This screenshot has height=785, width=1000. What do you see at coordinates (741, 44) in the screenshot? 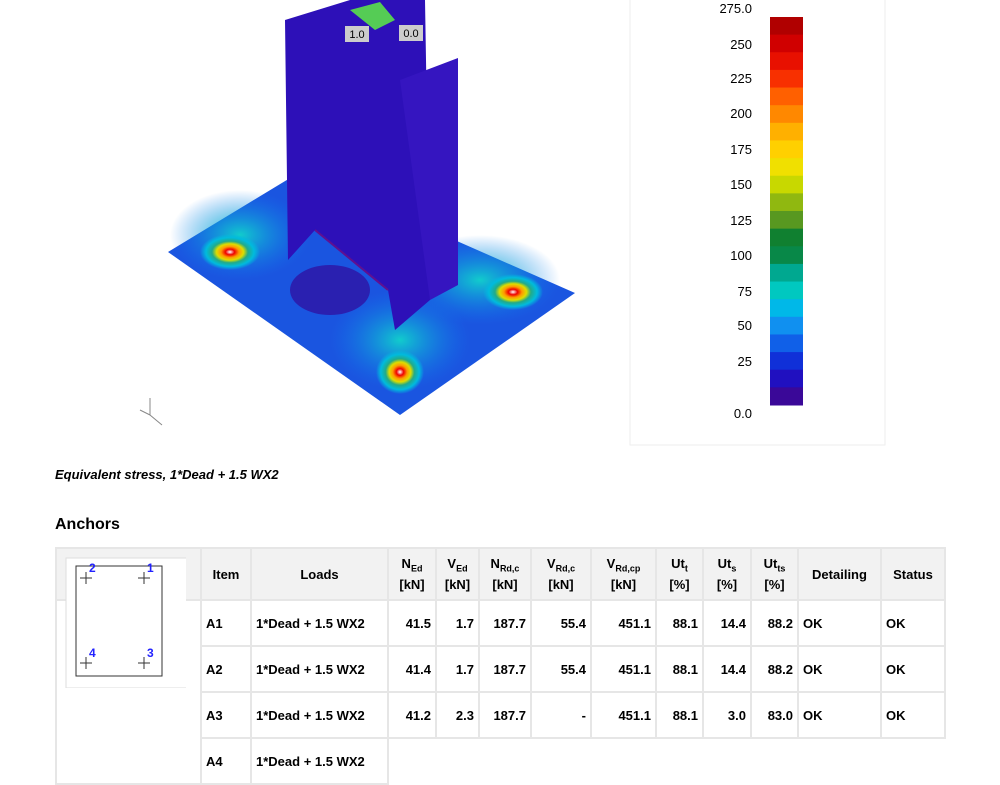
I see `legend-label: 250` at bounding box center [741, 44].